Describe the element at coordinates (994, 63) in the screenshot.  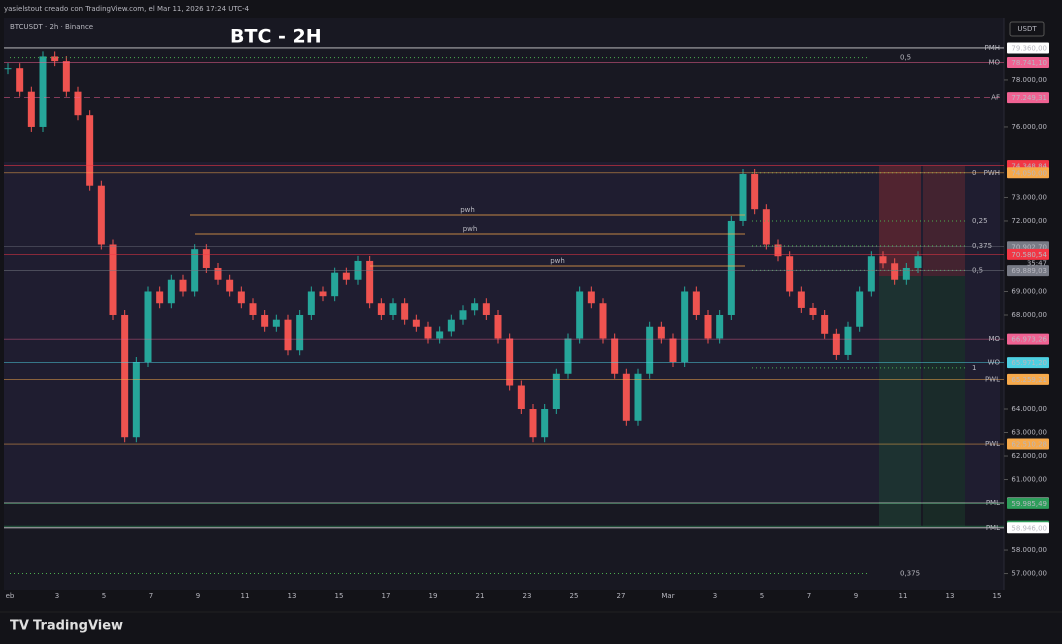
I see `level-name: MO` at that location.